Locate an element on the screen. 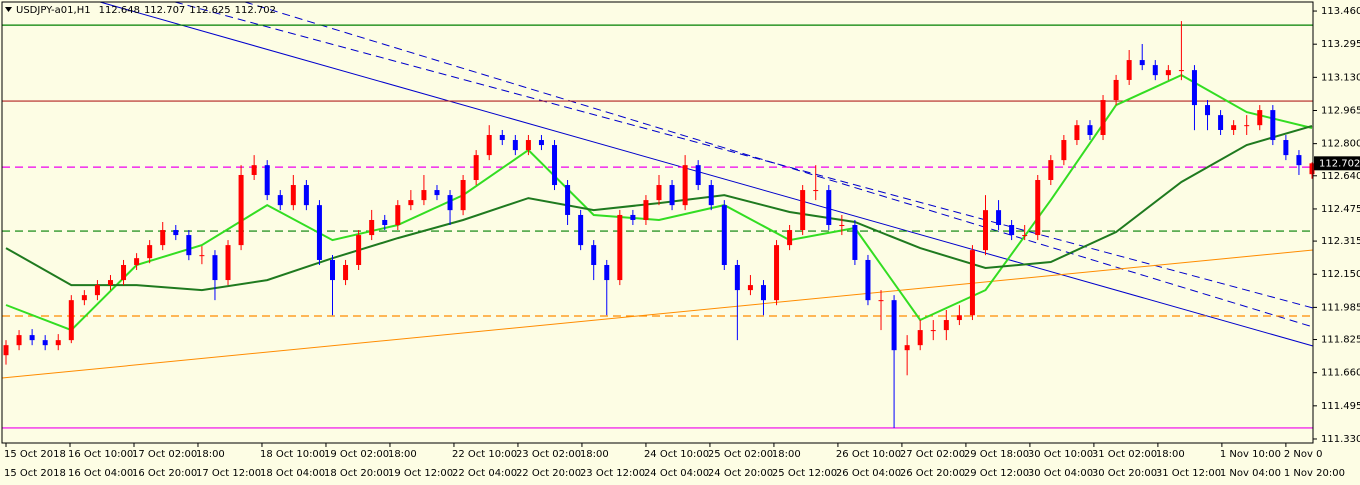 This screenshot has width=1360, height=485. header-high: 112.707 is located at coordinates (164, 10).